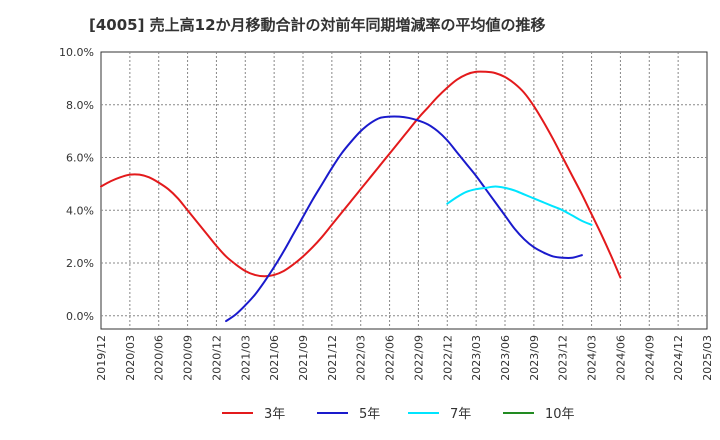 Image resolution: width=720 pixels, height=440 pixels. What do you see at coordinates (274, 358) in the screenshot?
I see `x-tick-label: 2021/06` at bounding box center [274, 358].